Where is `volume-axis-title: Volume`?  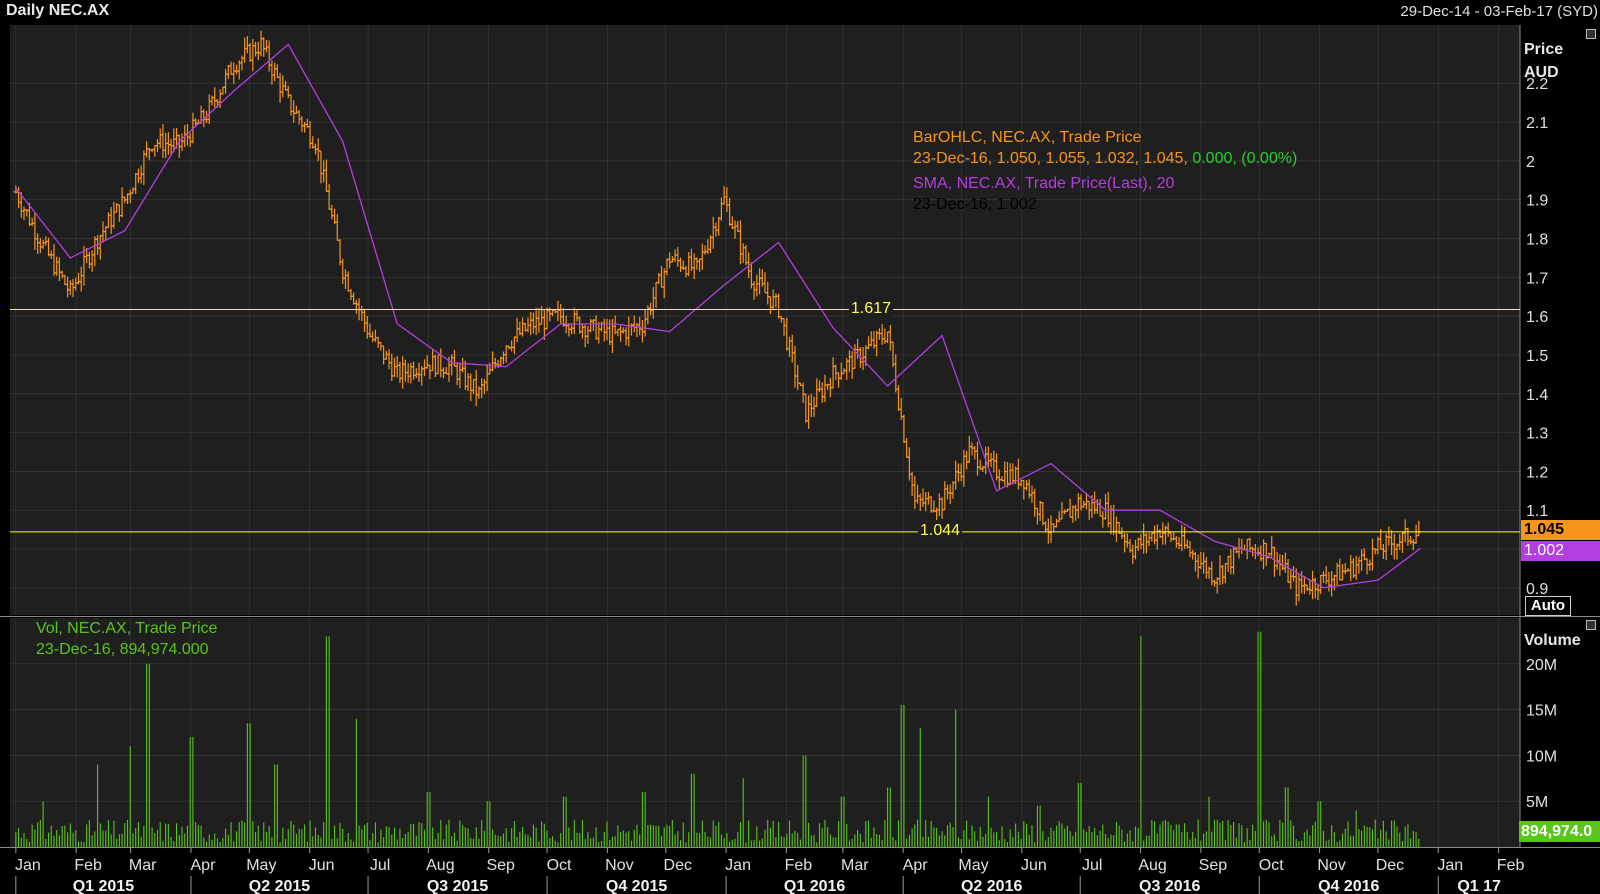
volume-axis-title: Volume is located at coordinates (1552, 640).